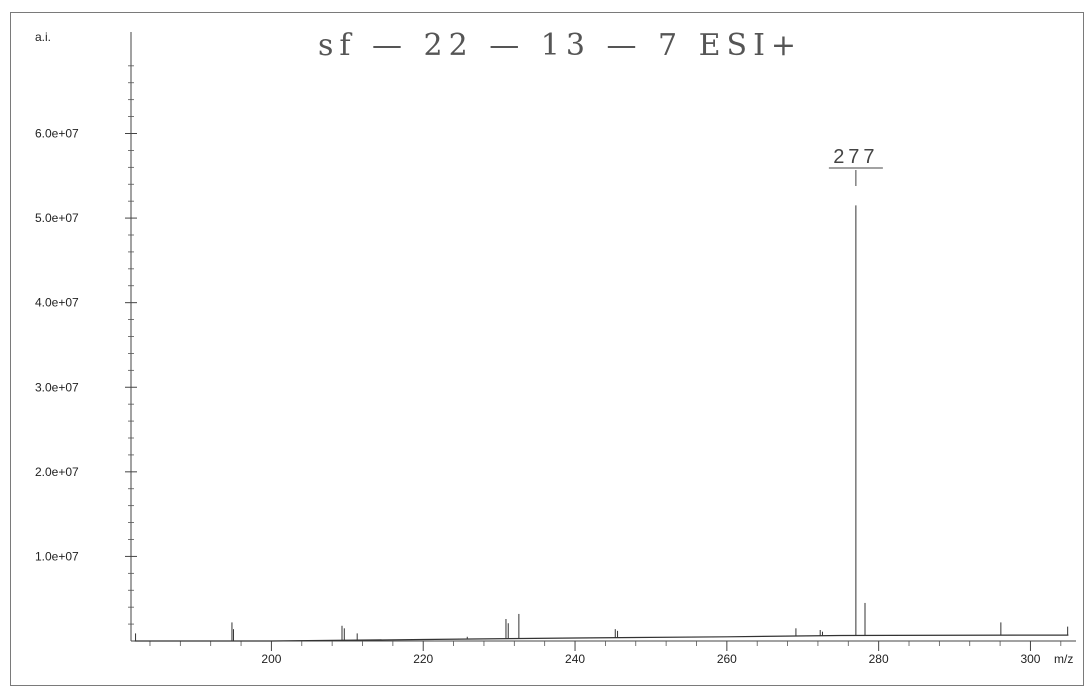  Describe the element at coordinates (423, 659) in the screenshot. I see `x-tick-label: 220` at that location.